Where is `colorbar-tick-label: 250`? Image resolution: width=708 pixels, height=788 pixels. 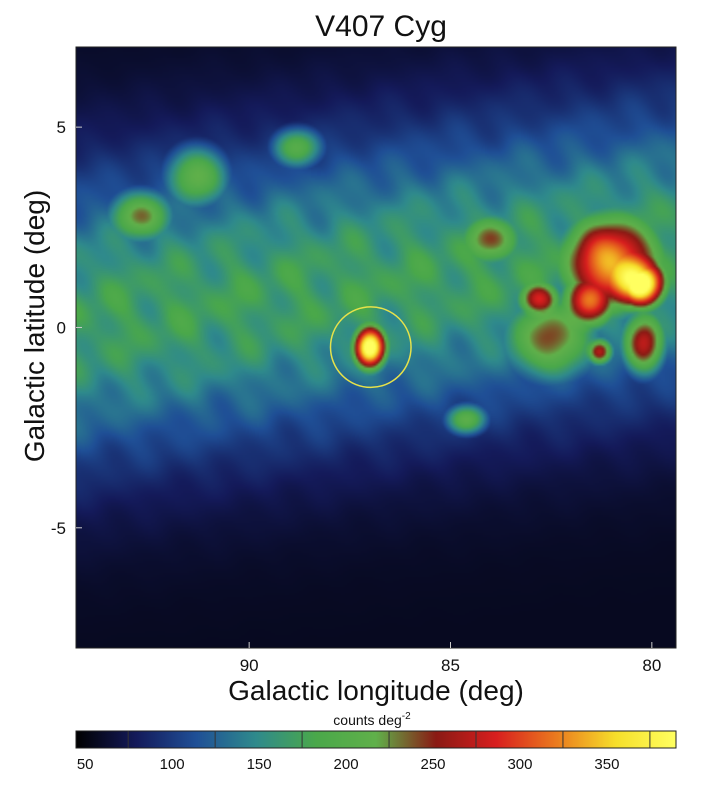
colorbar-tick-label: 250 is located at coordinates (432, 764).